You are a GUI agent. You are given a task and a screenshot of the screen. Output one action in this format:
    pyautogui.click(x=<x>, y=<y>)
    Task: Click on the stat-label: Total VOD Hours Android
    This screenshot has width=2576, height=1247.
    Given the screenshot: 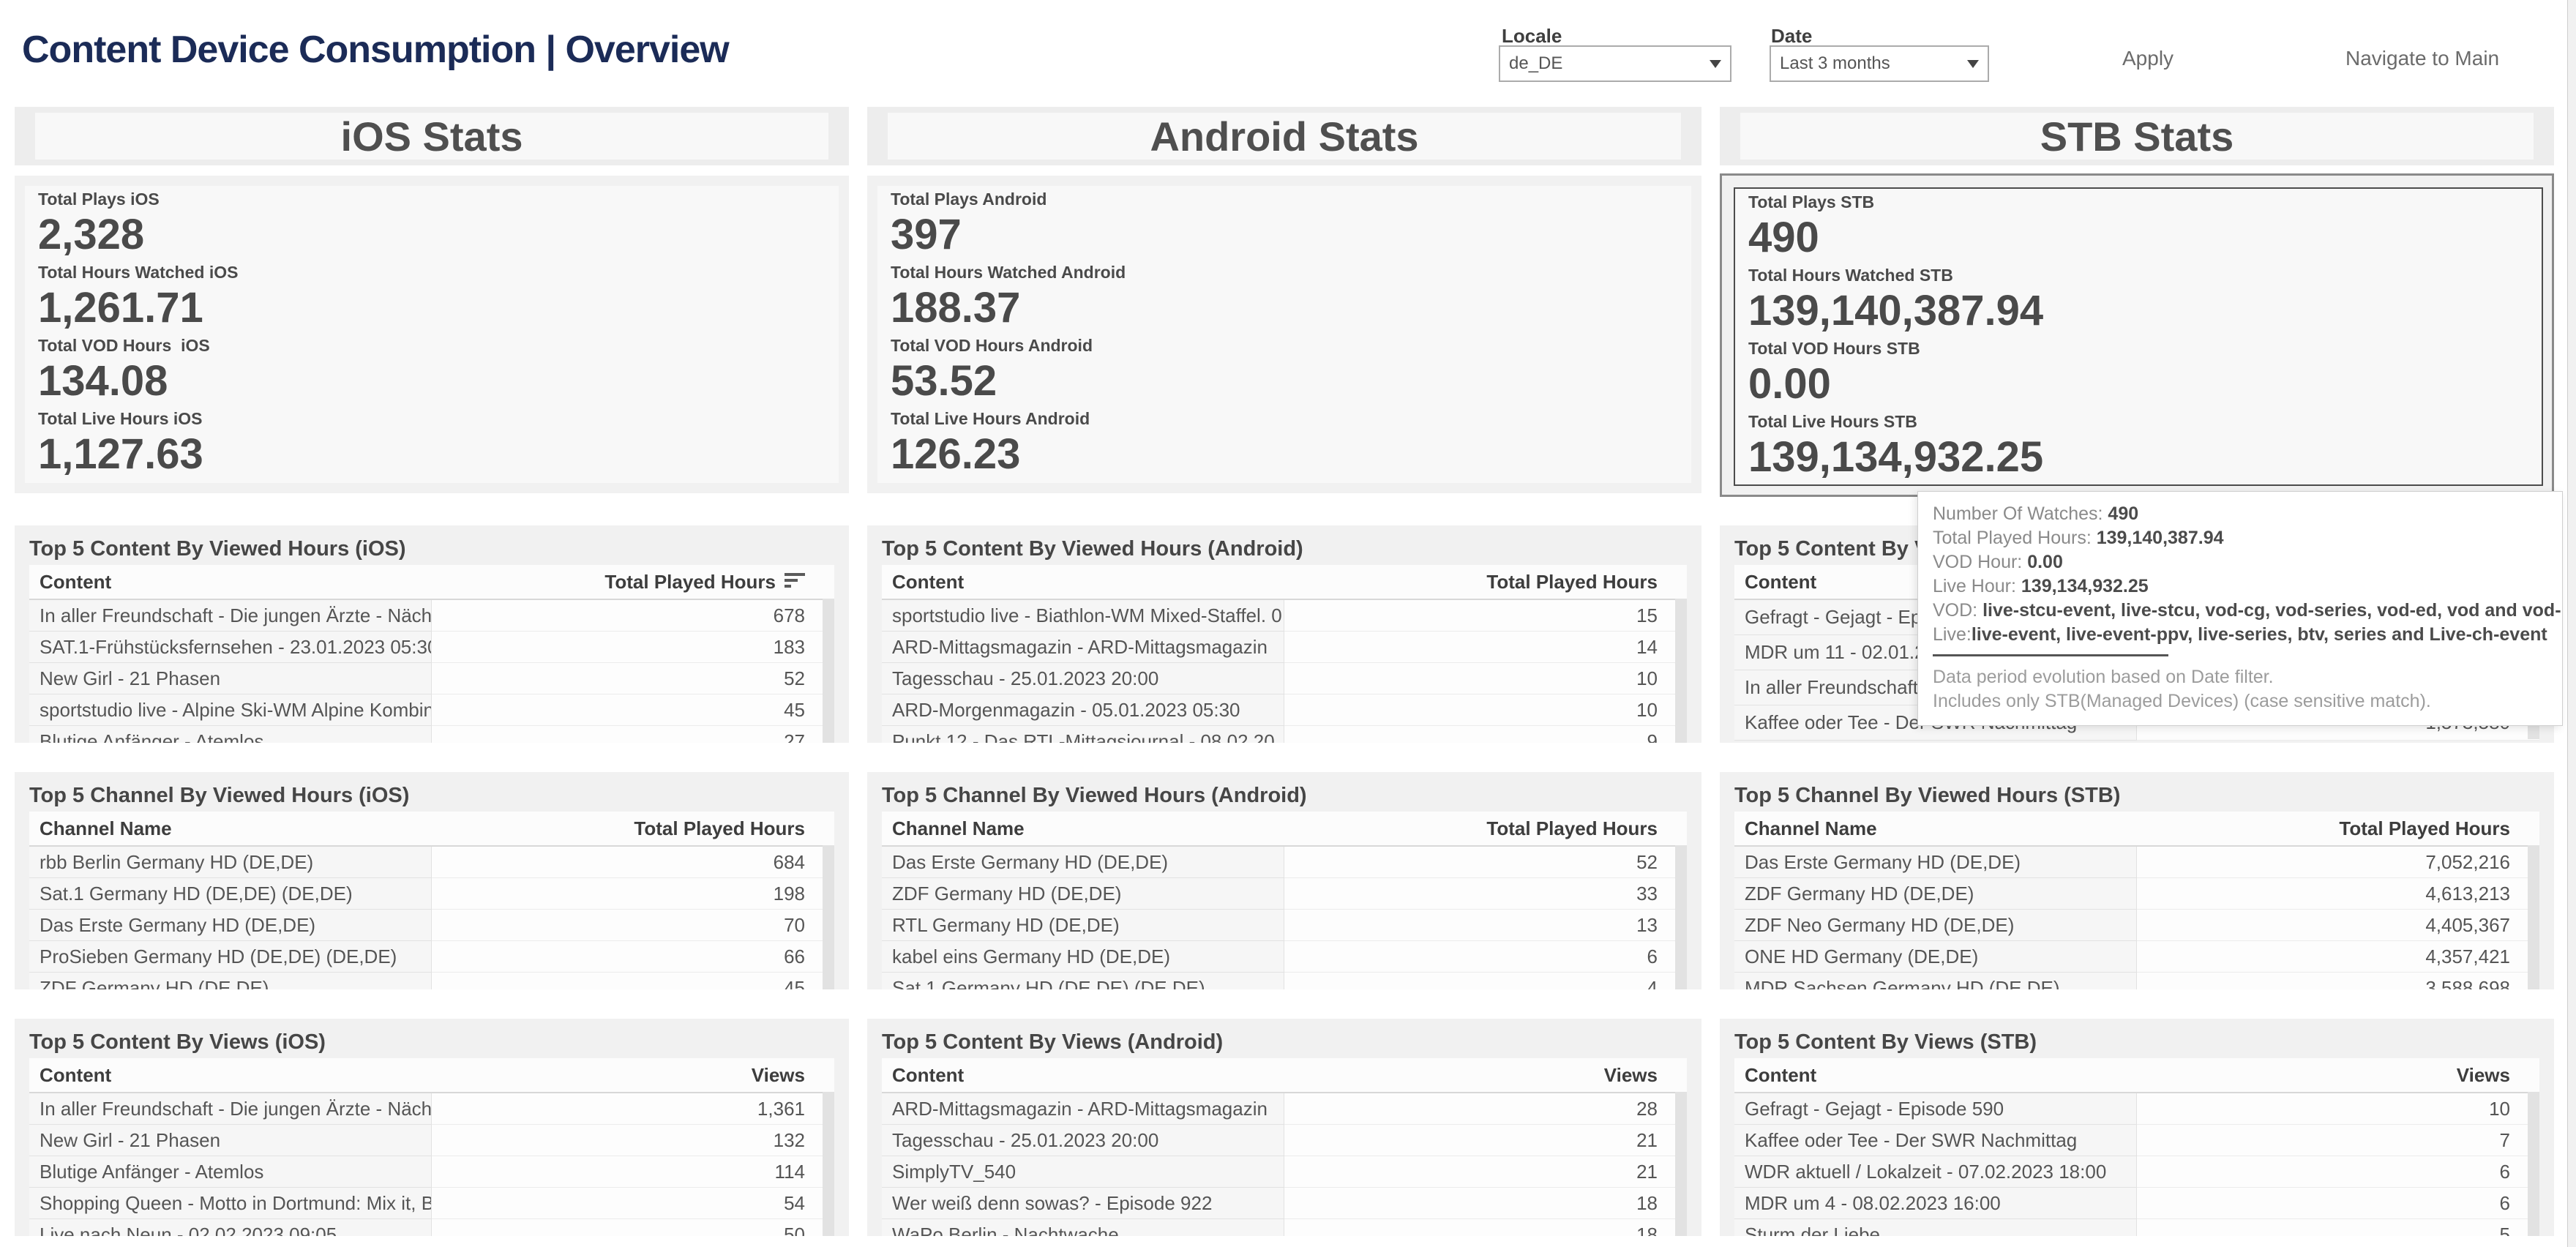 What is the action you would take?
    pyautogui.click(x=992, y=346)
    